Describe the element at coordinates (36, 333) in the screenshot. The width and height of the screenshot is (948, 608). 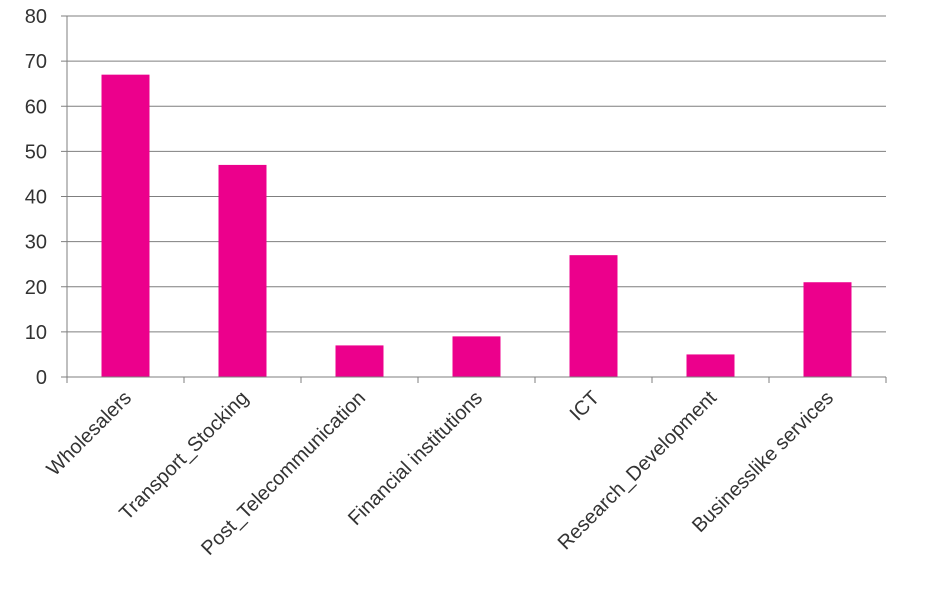
I see `y-tick-label: 10` at that location.